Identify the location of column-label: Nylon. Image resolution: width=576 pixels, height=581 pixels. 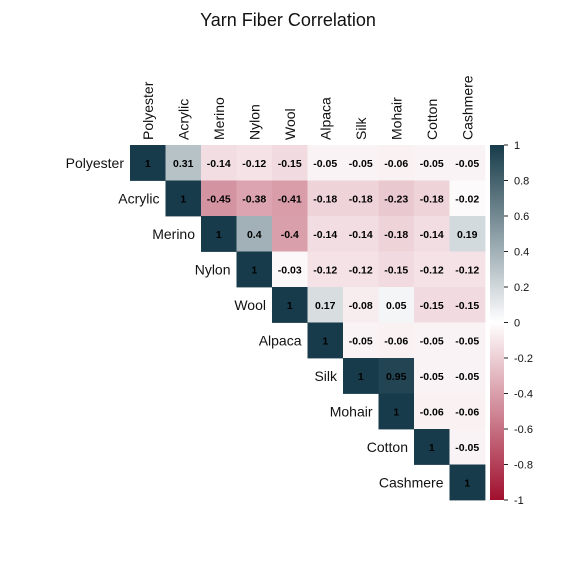
(254, 122).